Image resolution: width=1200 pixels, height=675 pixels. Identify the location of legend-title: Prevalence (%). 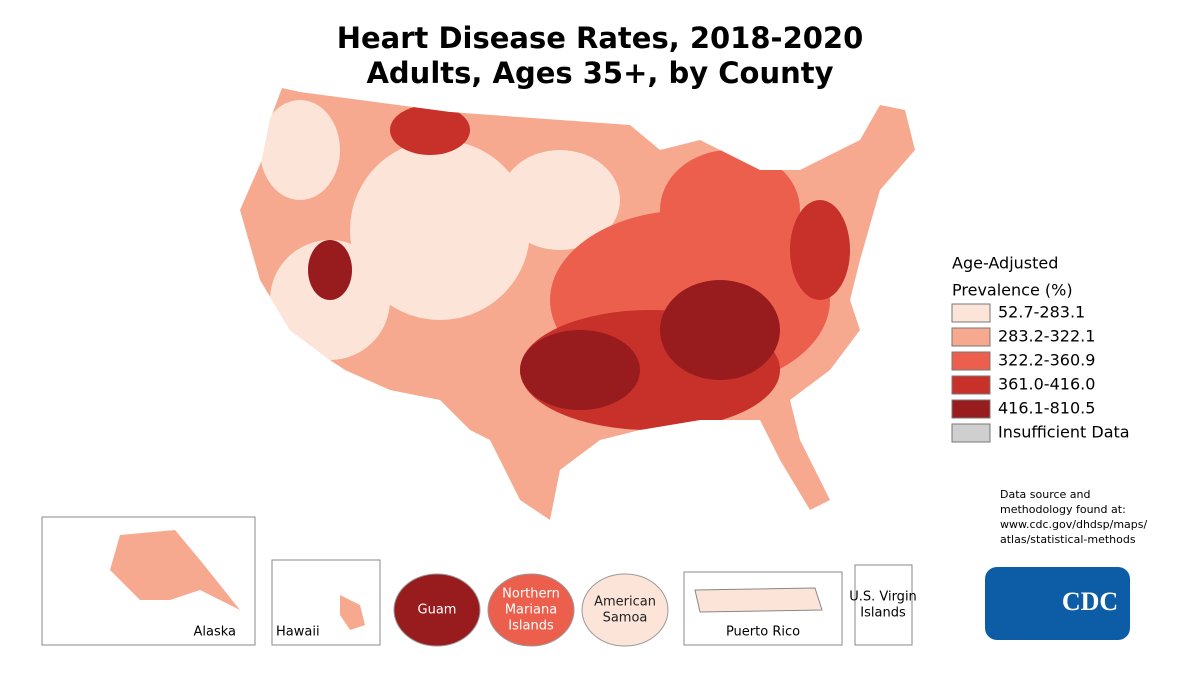
(1012, 290).